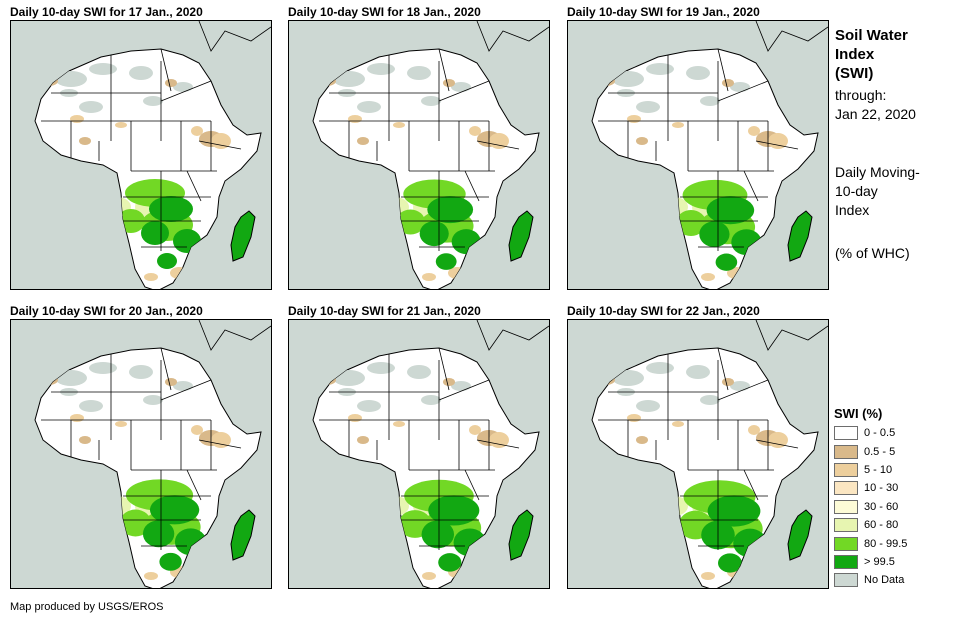  What do you see at coordinates (419, 165) in the screenshot?
I see `swi-layer` at bounding box center [419, 165].